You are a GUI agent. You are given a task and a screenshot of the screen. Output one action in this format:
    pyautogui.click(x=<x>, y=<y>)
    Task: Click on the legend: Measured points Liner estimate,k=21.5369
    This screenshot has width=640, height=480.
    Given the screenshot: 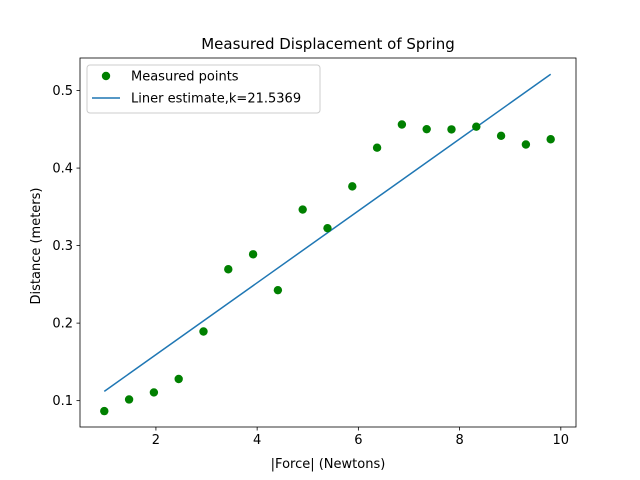 What is the action you would take?
    pyautogui.click(x=203, y=89)
    